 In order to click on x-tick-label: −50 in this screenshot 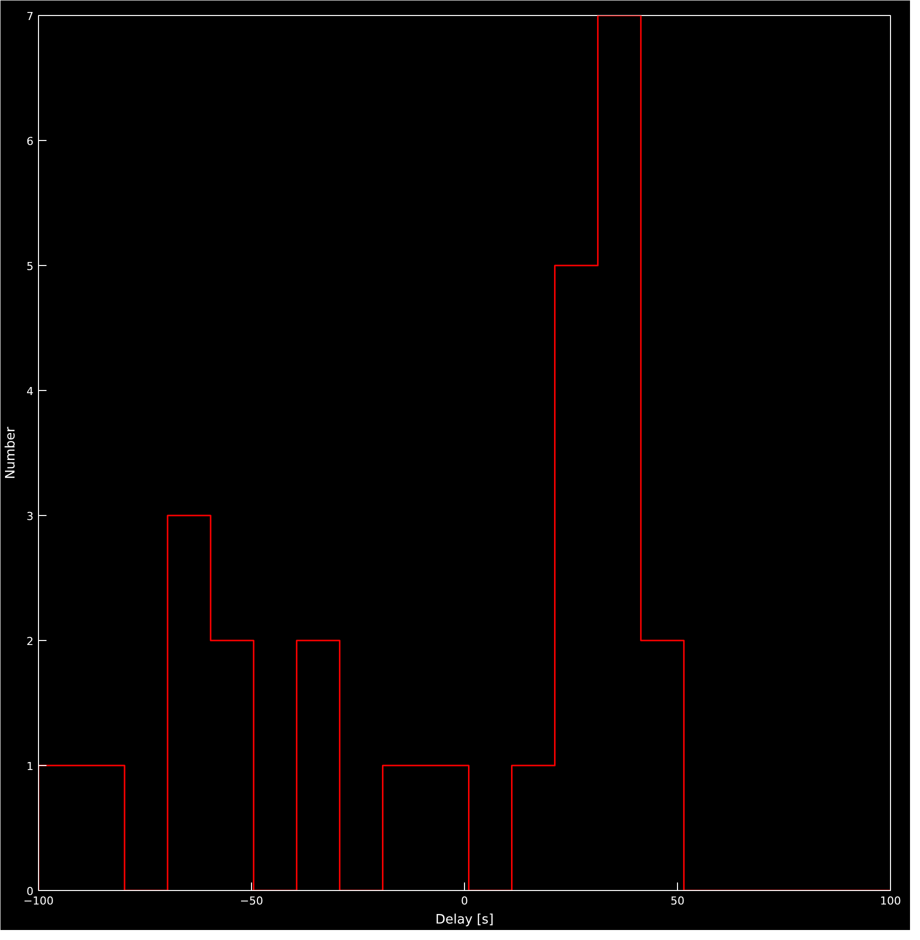, I will do `click(252, 901)`.